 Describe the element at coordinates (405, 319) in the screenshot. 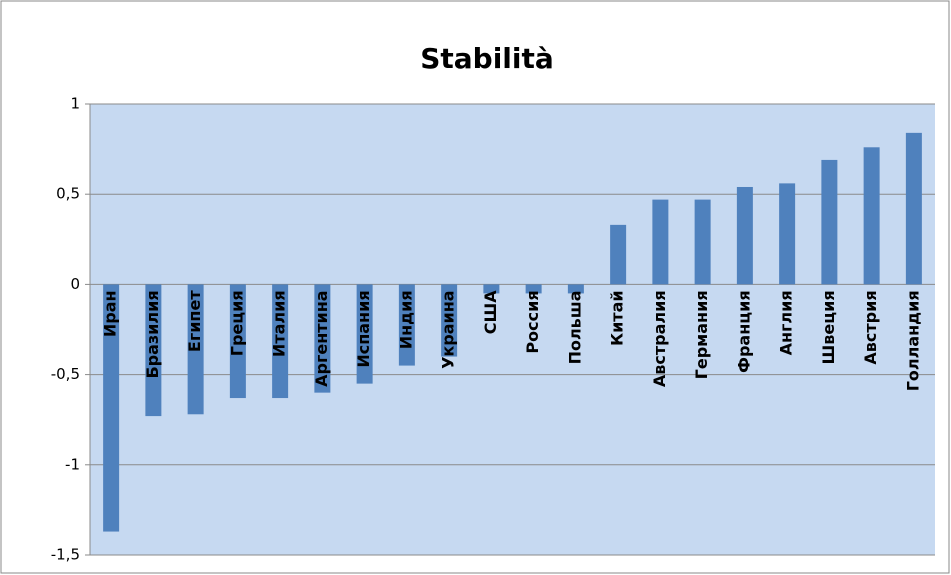

I see `x-tick-label: Индия` at that location.